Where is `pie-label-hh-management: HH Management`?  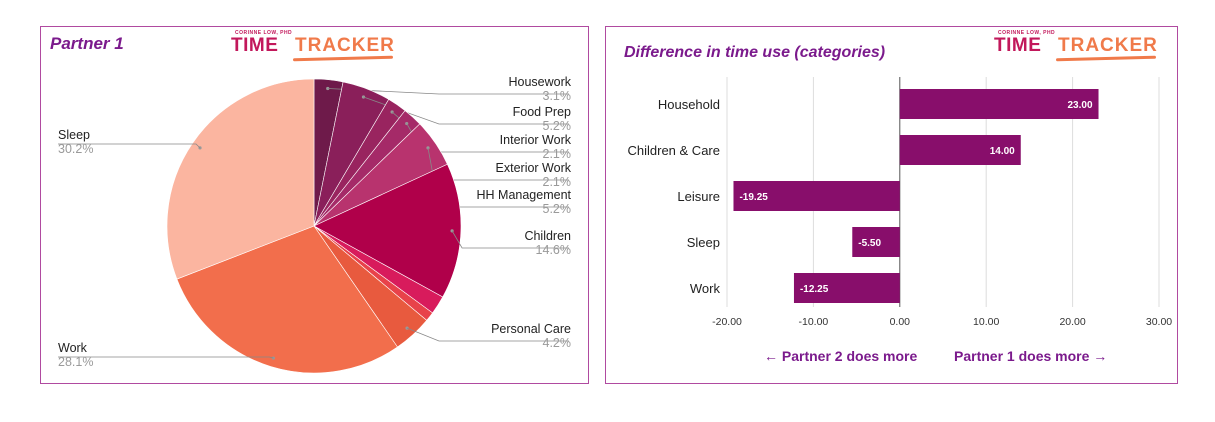
pie-label-hh-management: HH Management is located at coordinates (524, 195).